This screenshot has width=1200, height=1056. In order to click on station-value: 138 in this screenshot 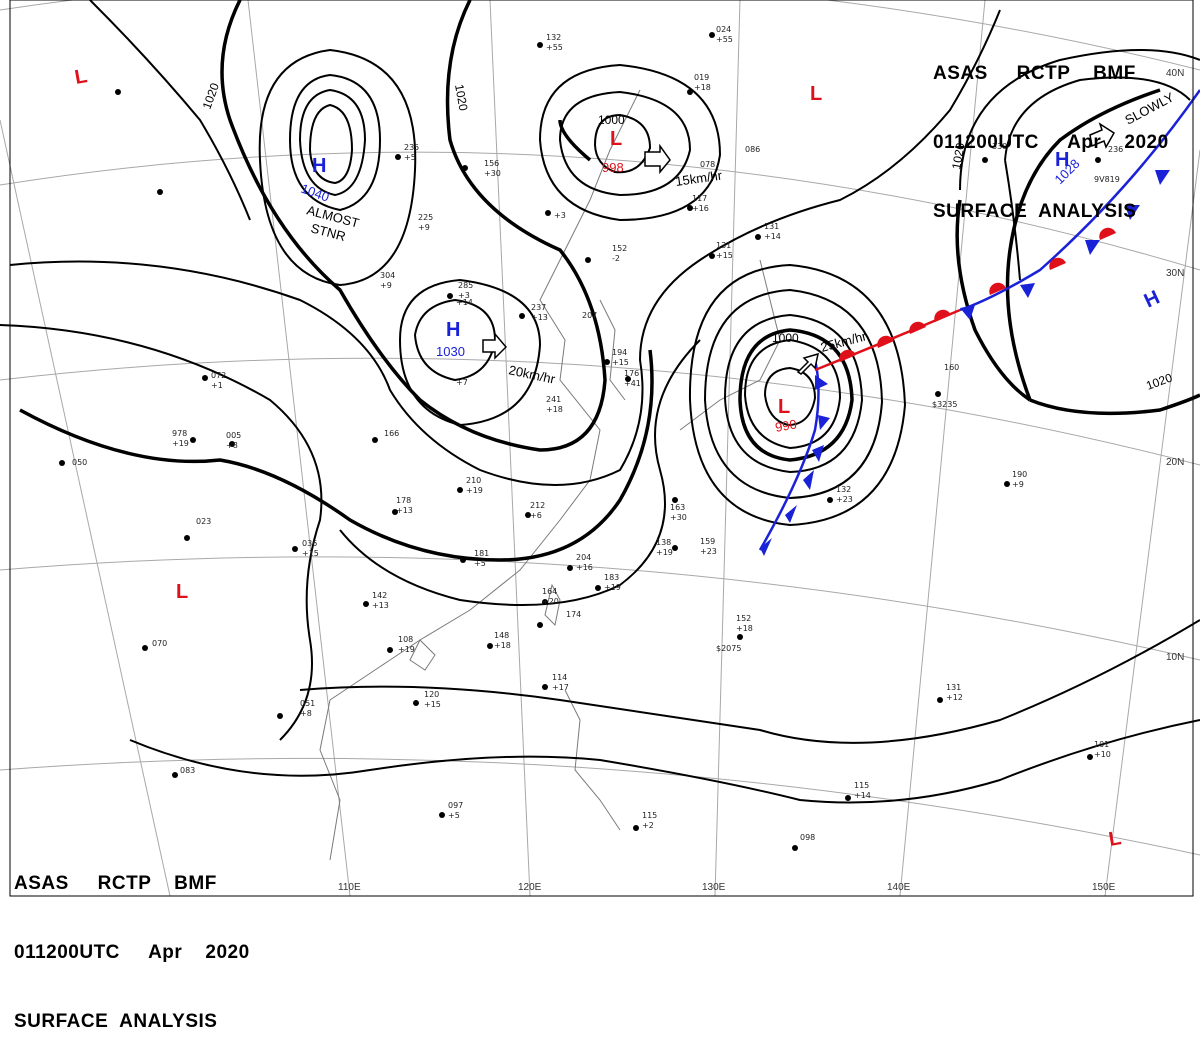, I will do `click(663, 542)`.